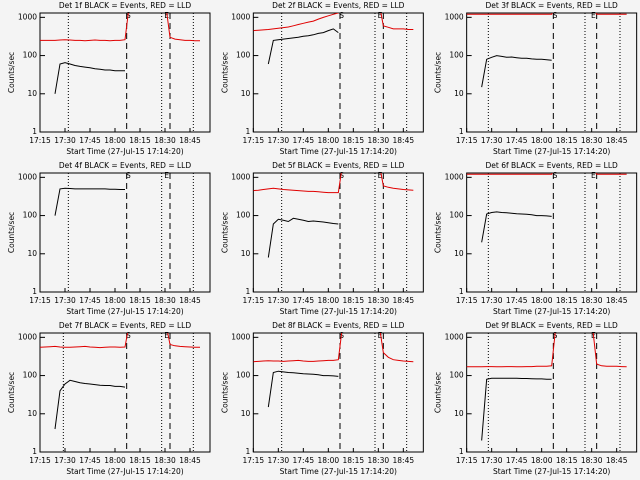 The image size is (640, 480). Describe the element at coordinates (552, 165) in the screenshot. I see `chart-title: Det 6f BLACK = Events, RED = LLD` at that location.